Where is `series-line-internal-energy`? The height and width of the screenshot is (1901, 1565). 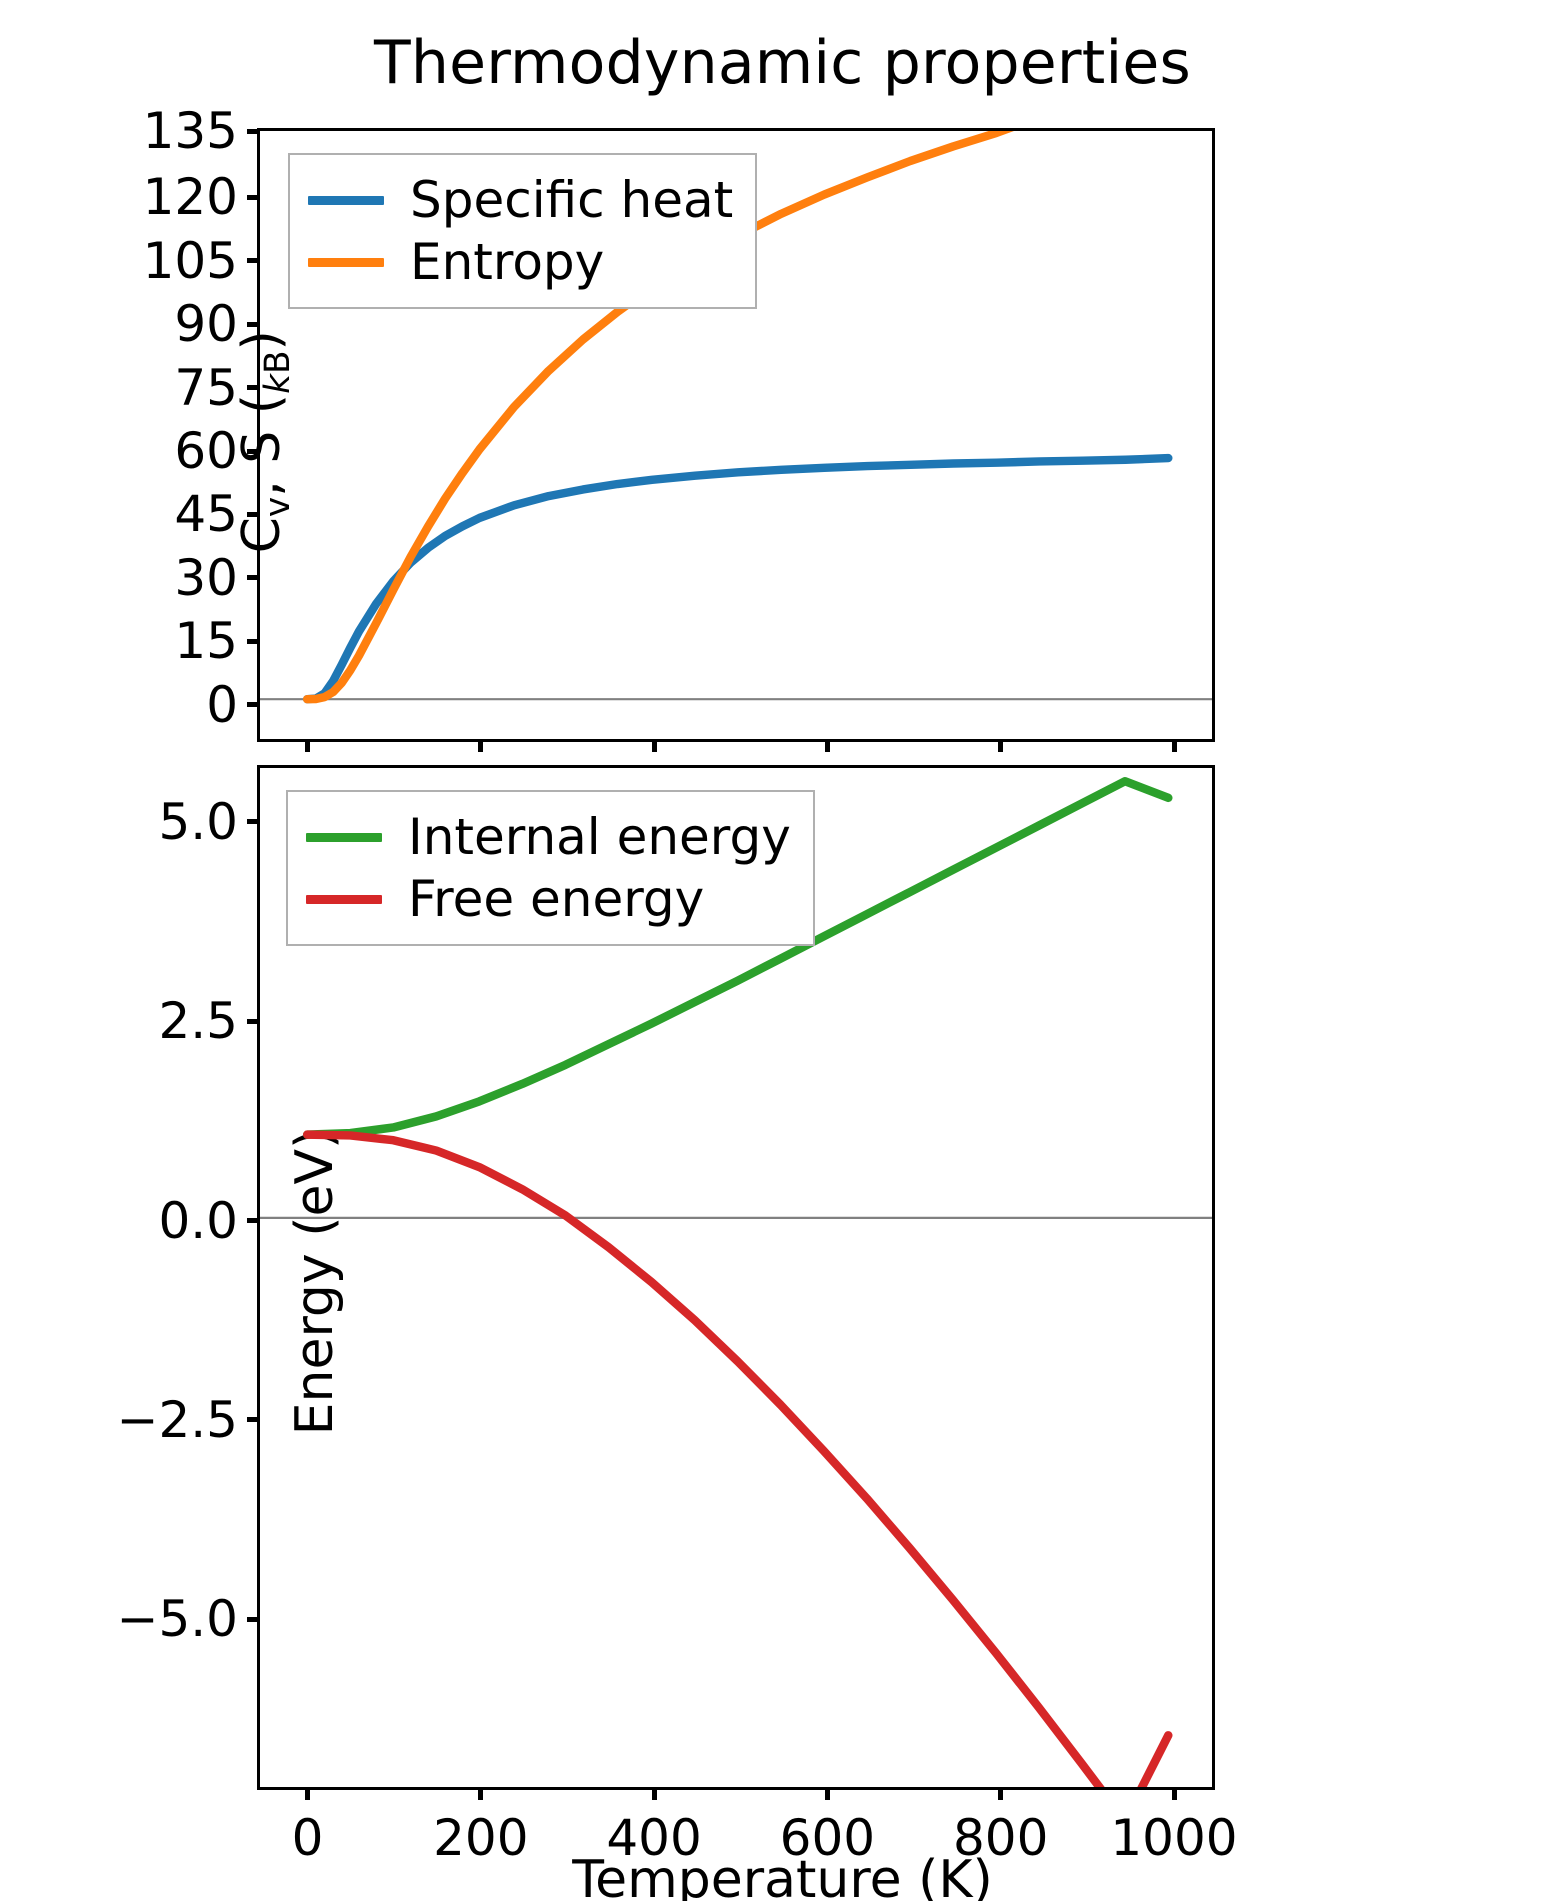 series-line-internal-energy is located at coordinates (737, 957).